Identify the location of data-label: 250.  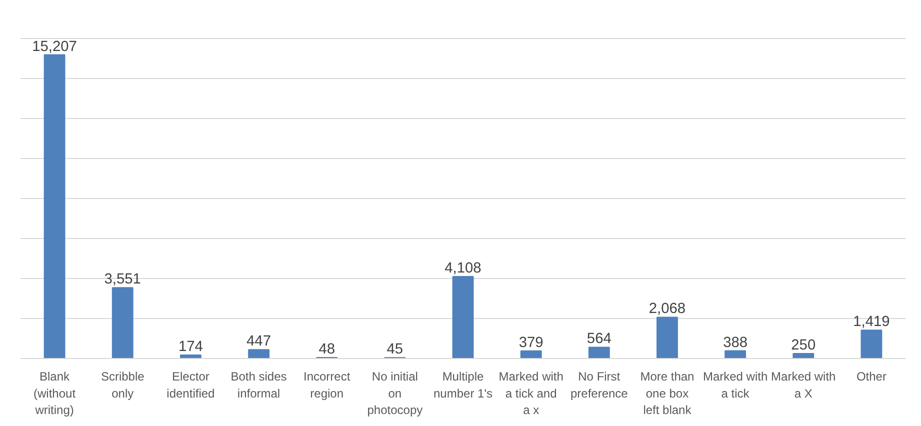
(803, 346).